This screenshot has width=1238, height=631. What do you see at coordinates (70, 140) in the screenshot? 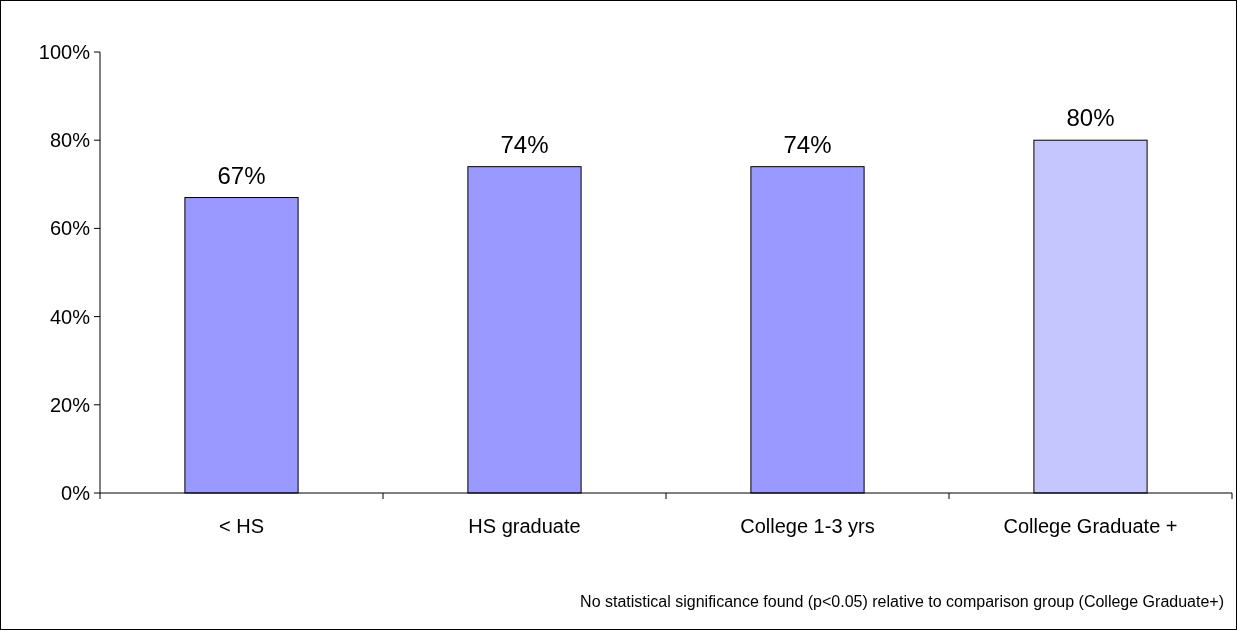
I see `y-tick-label: 80%` at bounding box center [70, 140].